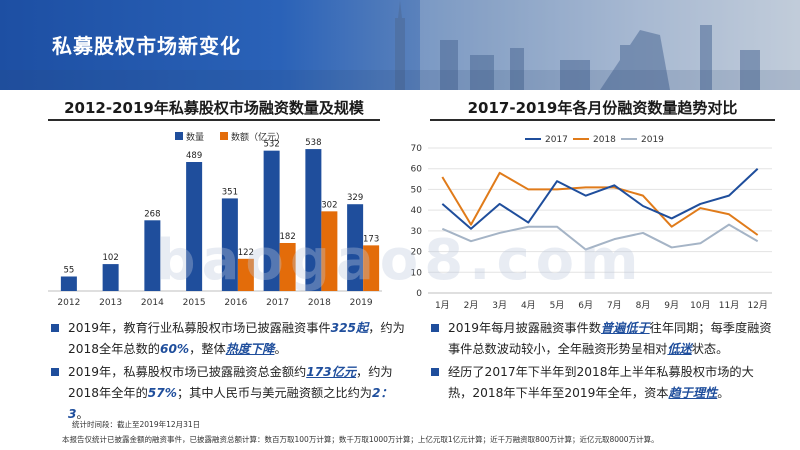 The image size is (800, 450). What do you see at coordinates (194, 156) in the screenshot?
I see `data-label-count: 489` at bounding box center [194, 156].